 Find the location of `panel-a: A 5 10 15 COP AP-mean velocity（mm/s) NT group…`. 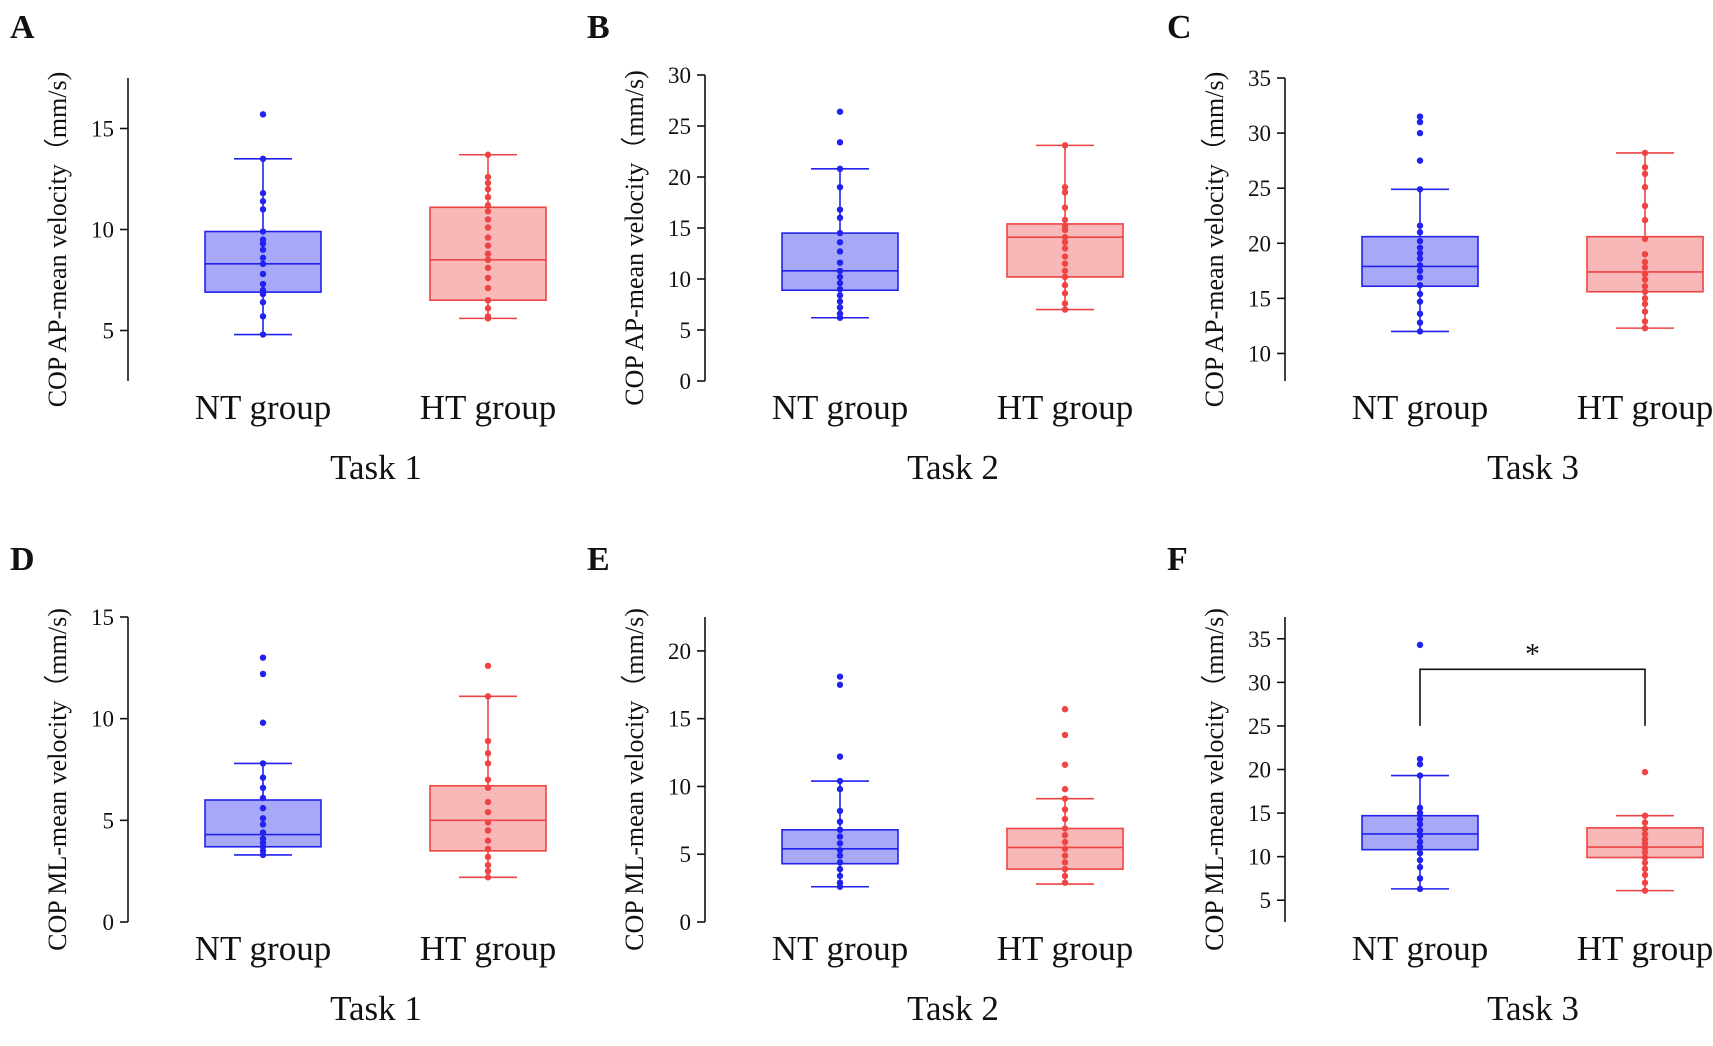

panel-a: A 5 10 15 COP AP-mean velocity（mm/s) NT group… is located at coordinates (283, 248).